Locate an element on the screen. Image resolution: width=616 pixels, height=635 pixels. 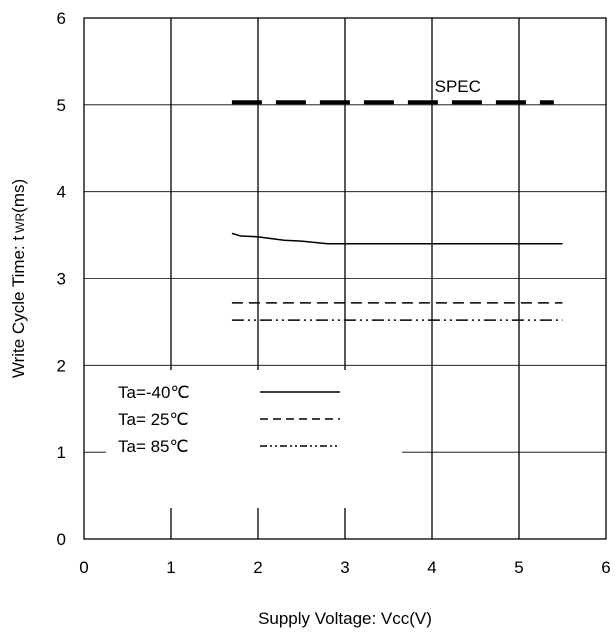
y-axis-label: Write Cycle Time: t WR(ms) is located at coordinates (18, 278).